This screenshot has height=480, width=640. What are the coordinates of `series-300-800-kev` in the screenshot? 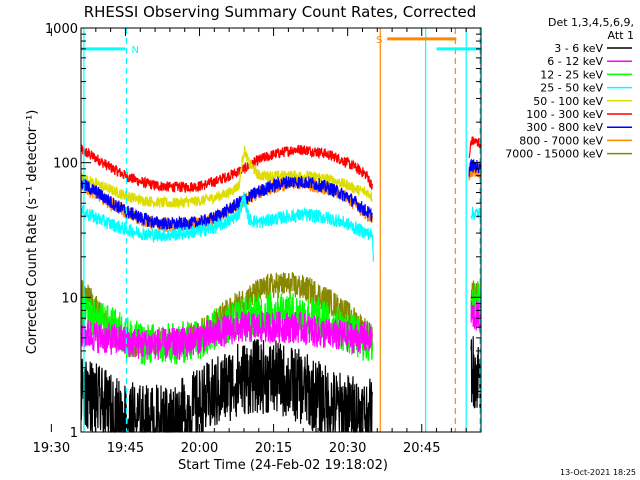 It's located at (281, 194).